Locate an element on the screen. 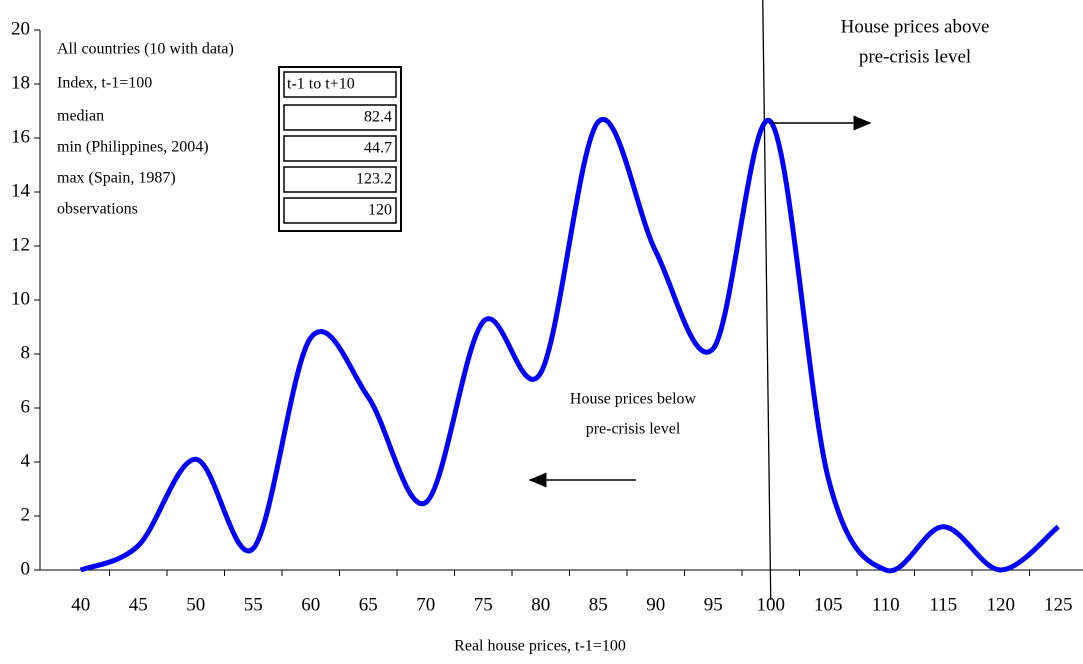  inset-label: median is located at coordinates (80, 116).